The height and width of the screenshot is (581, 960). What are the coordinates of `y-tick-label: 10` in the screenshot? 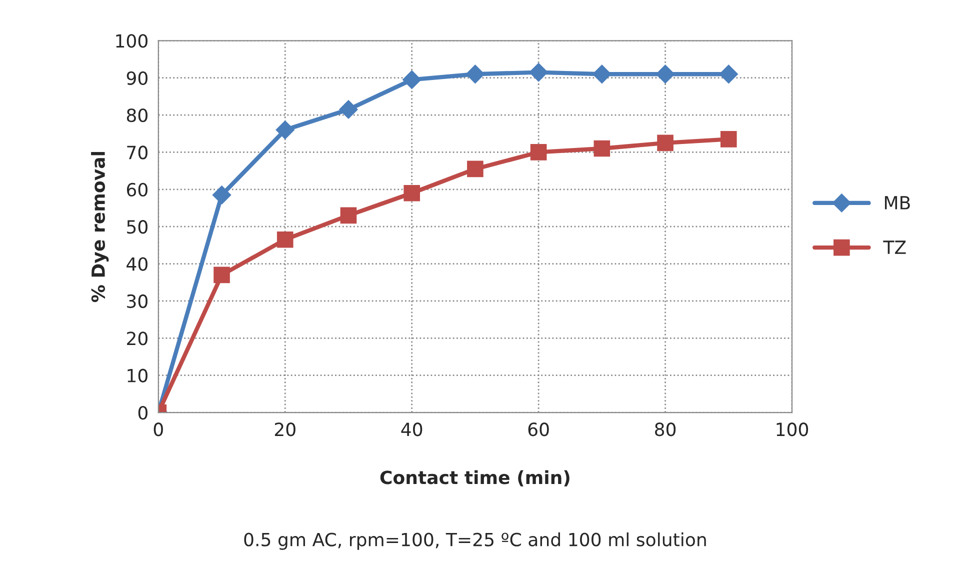 It's located at (138, 375).